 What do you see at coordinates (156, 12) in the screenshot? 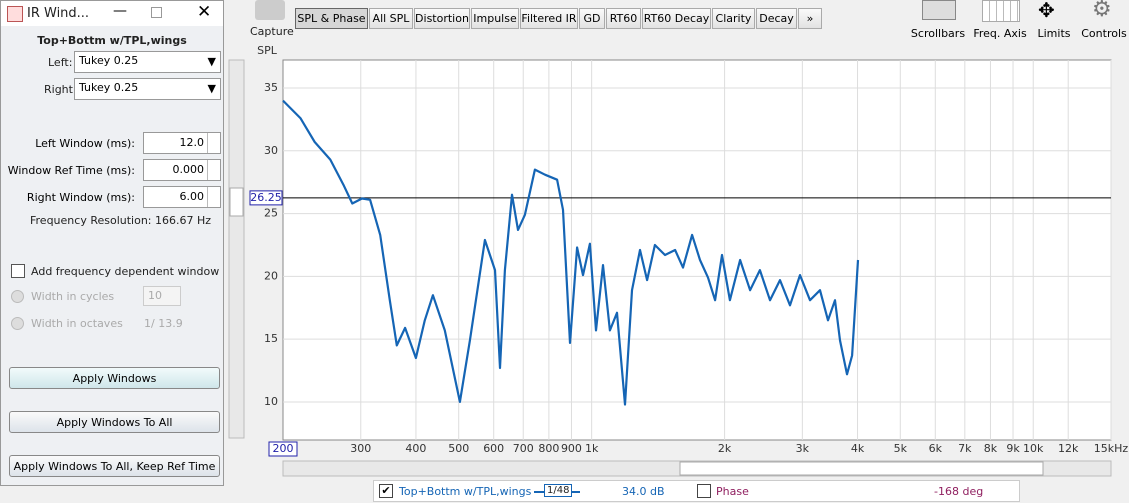
I see `maximize` at bounding box center [156, 12].